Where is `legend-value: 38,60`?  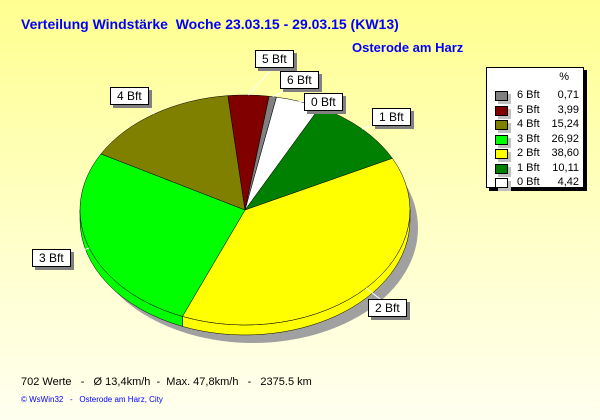 legend-value: 38,60 is located at coordinates (565, 153).